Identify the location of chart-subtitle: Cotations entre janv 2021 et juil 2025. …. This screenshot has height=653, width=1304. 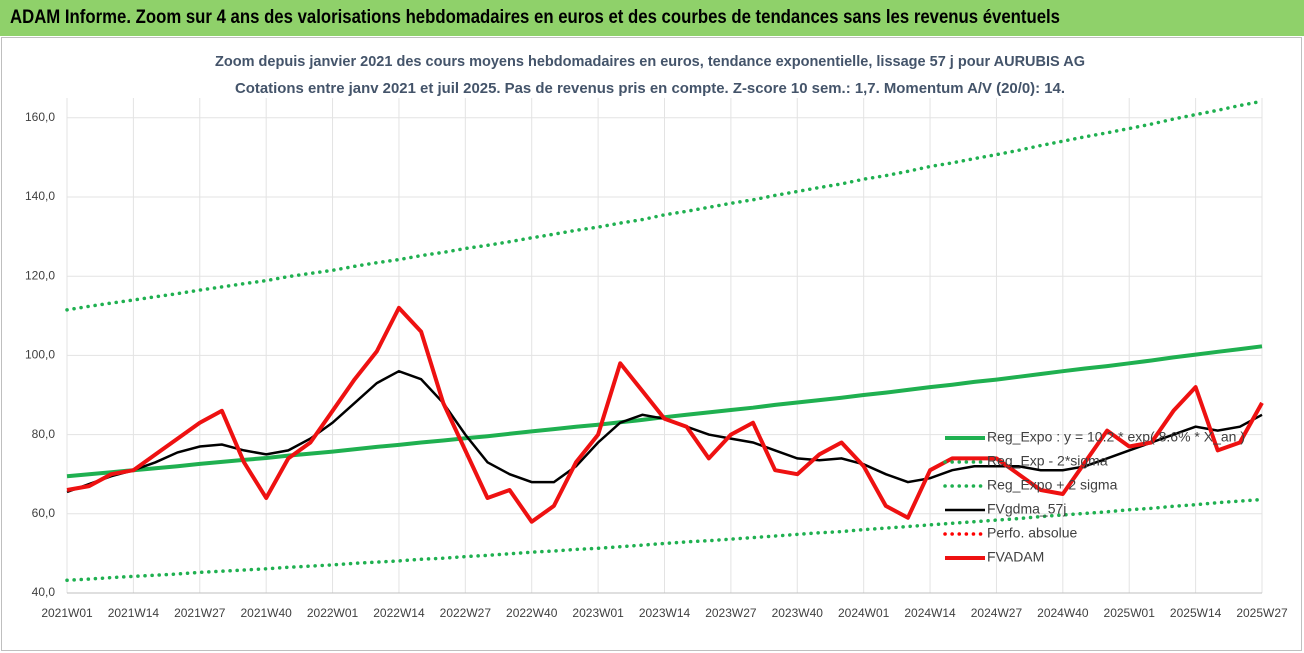
(650, 88).